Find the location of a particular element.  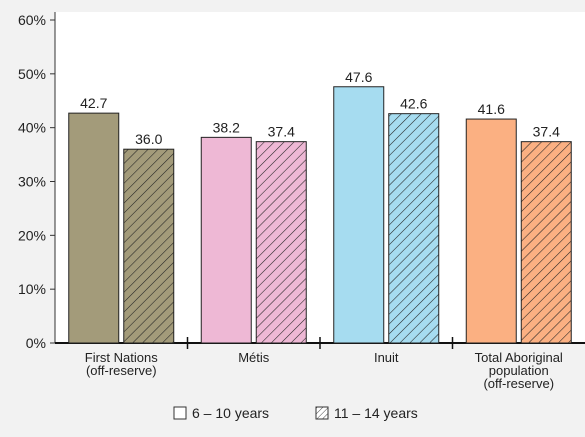

legend-label: 6 – 10 years is located at coordinates (230, 413).